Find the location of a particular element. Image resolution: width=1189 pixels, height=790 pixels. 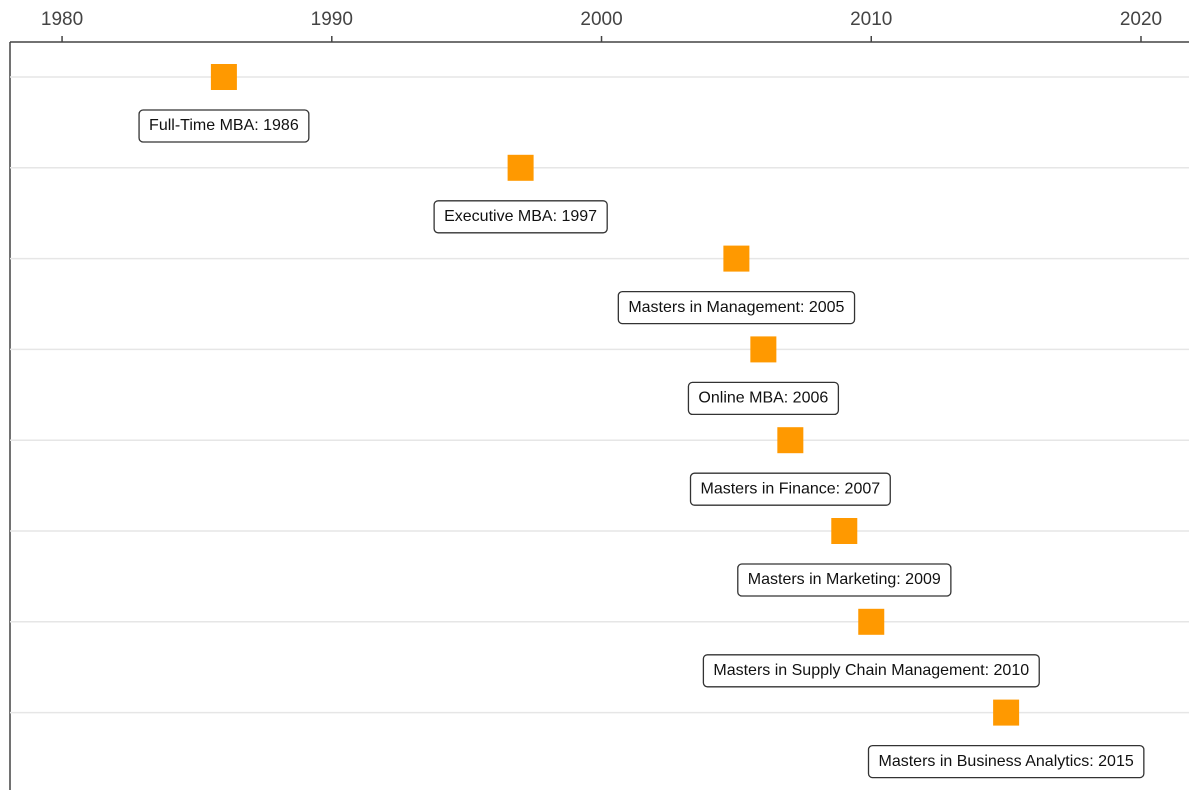

x-tick-label: 1980 is located at coordinates (62, 19).